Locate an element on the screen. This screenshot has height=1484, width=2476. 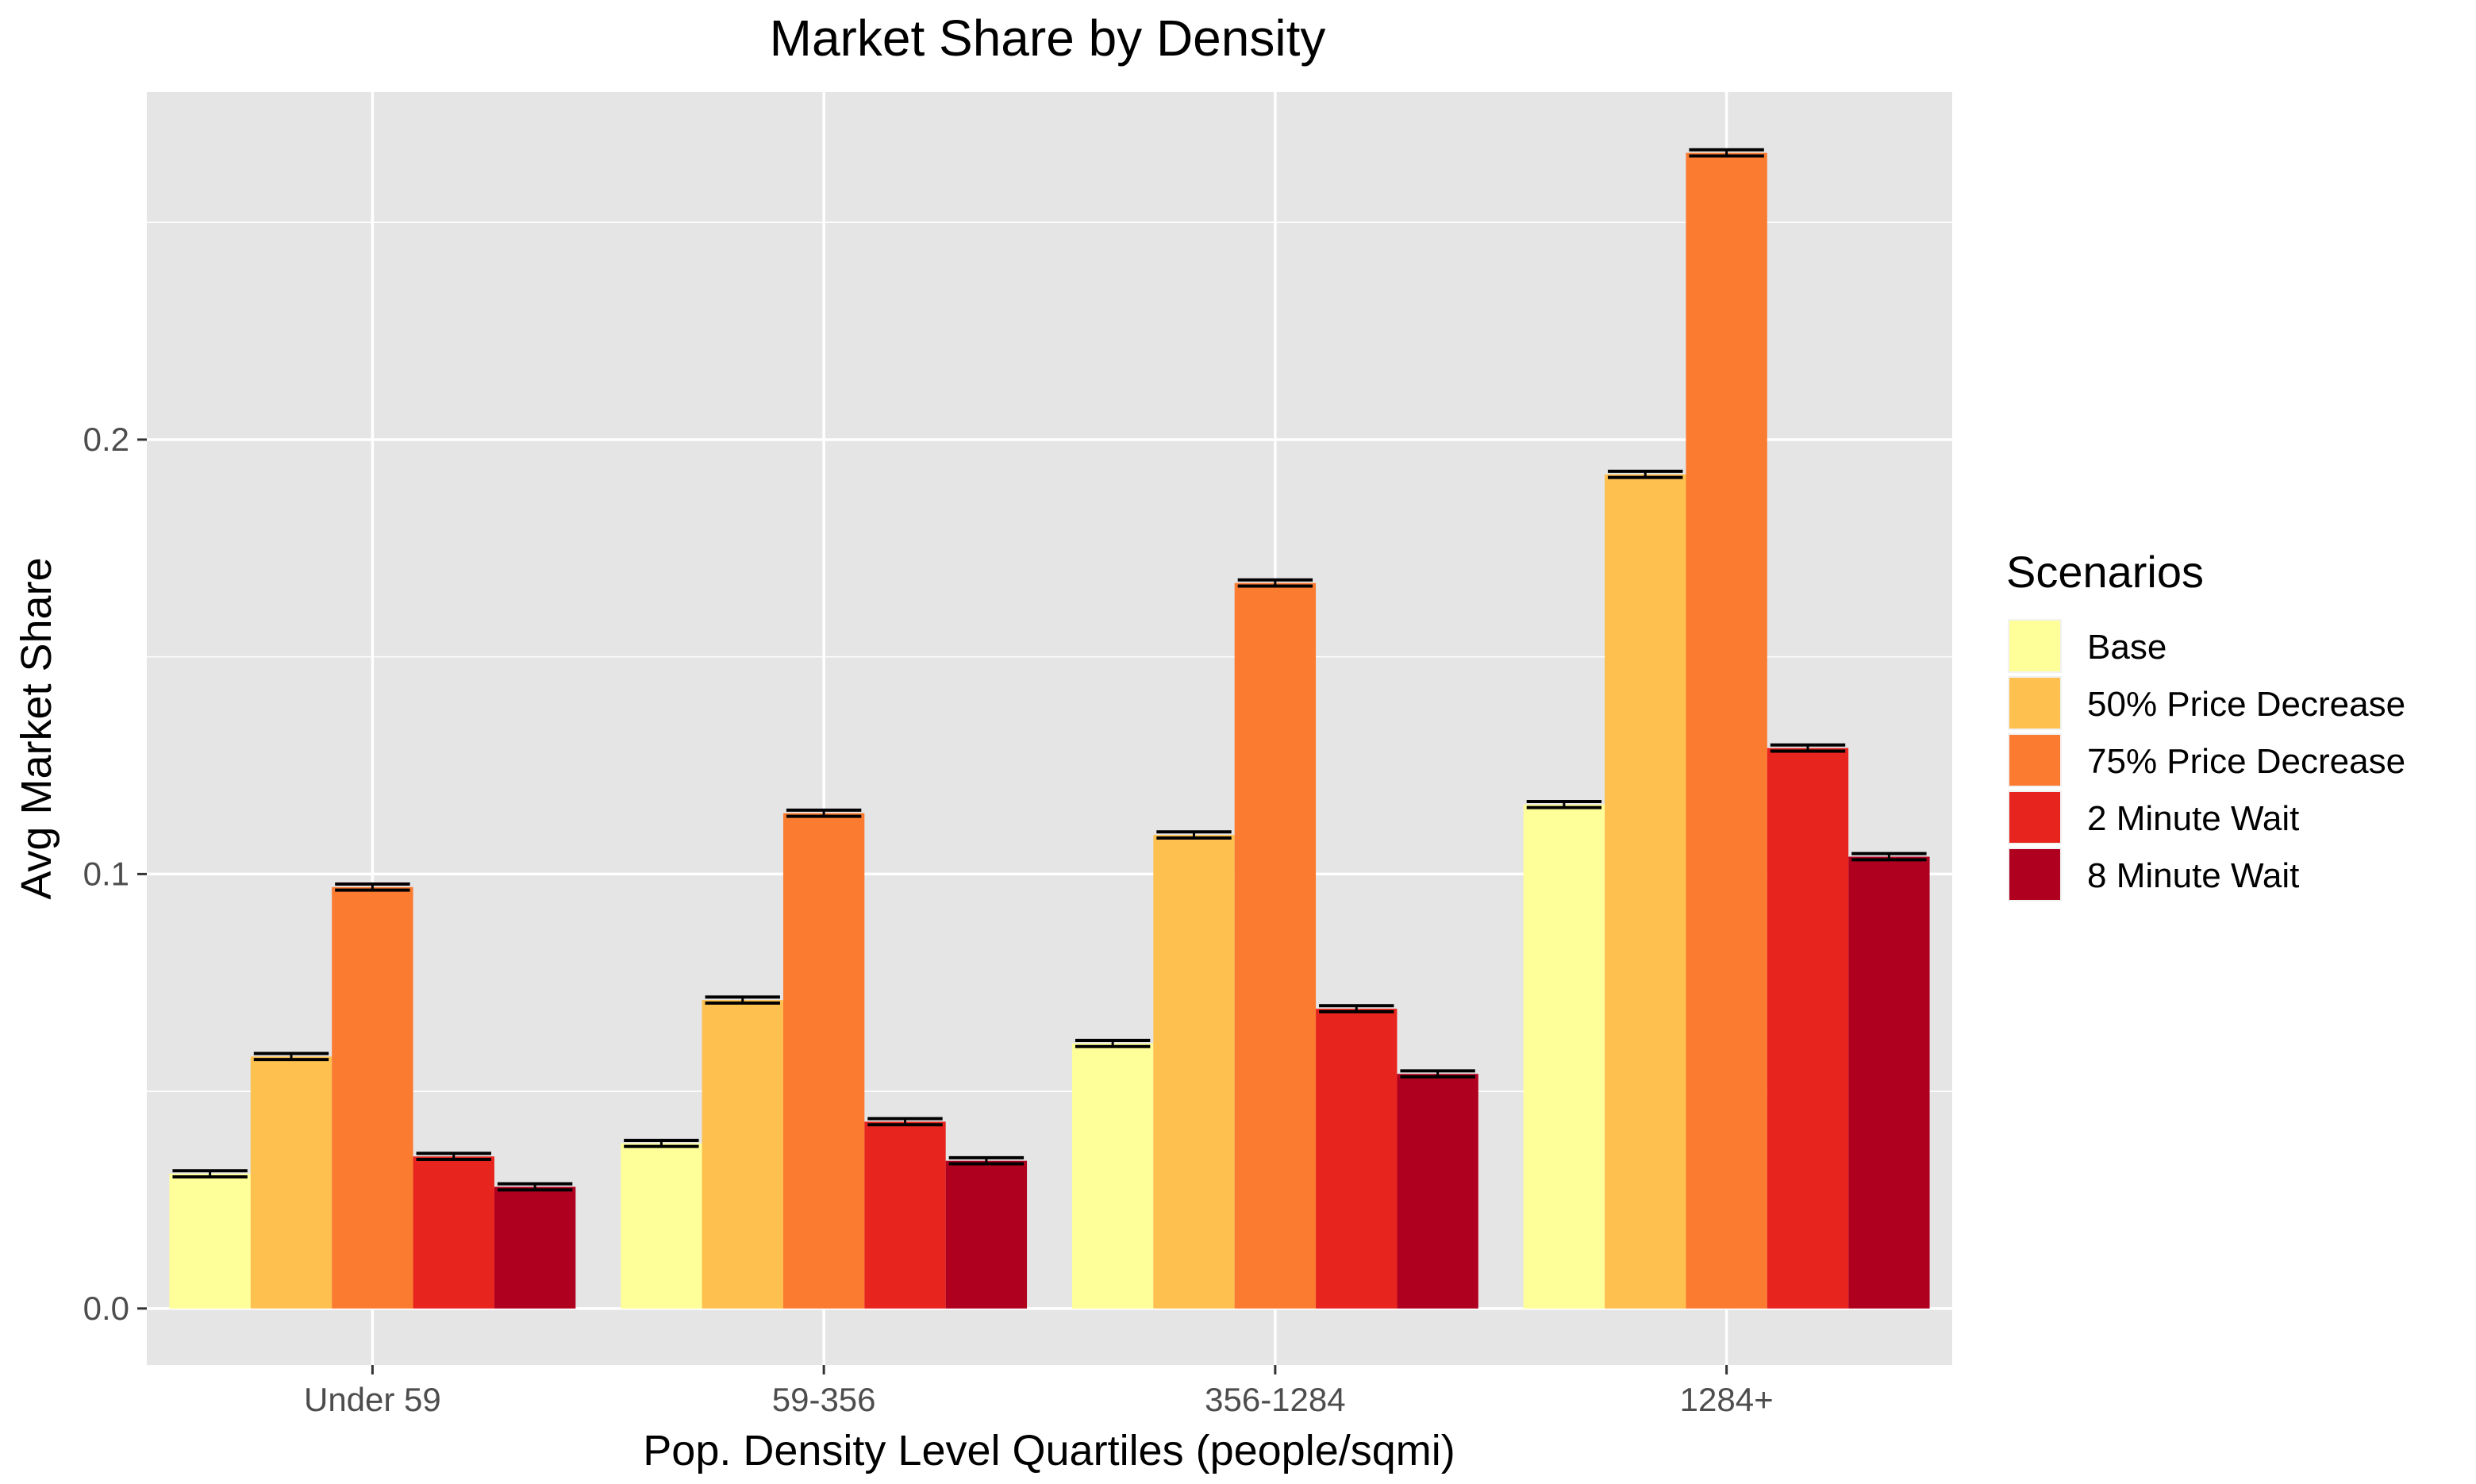
legend-label: 8 Minute Wait is located at coordinates (2193, 875).